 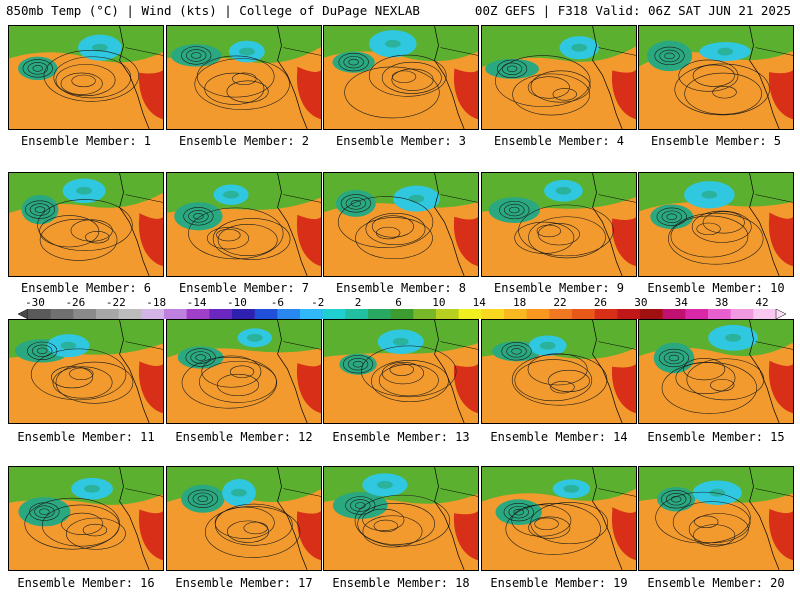 What do you see at coordinates (520, 302) in the screenshot?
I see `colorbar-tick-label: 18` at bounding box center [520, 302].